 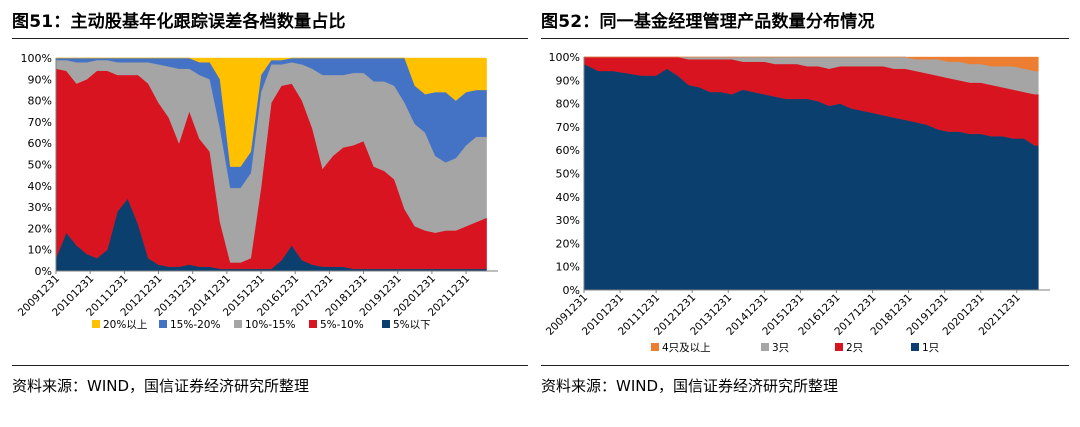 What do you see at coordinates (270, 325) in the screenshot?
I see `legend-label: 10%-15%` at bounding box center [270, 325].